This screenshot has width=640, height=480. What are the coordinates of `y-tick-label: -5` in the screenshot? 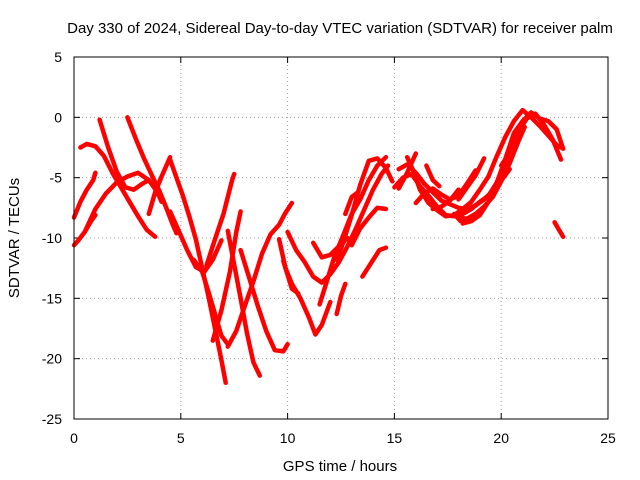 It's located at (56, 178).